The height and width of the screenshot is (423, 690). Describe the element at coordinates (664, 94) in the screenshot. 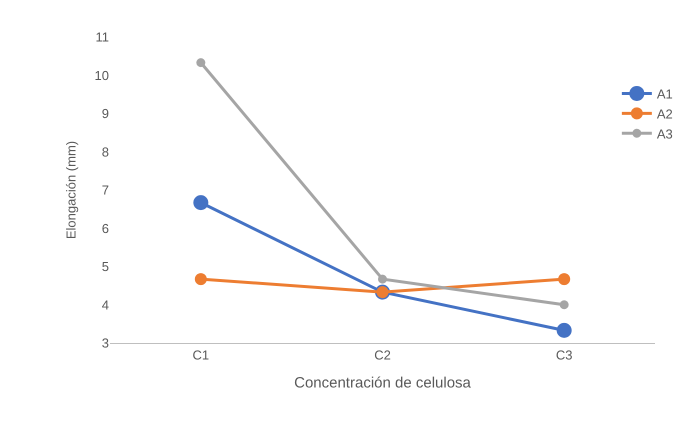

I see `legend-label: A1` at that location.